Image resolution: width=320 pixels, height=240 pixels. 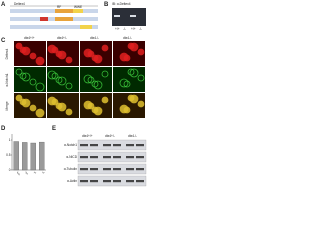 I want to click on column-label: dtx4+/+, so click(x=87, y=136).